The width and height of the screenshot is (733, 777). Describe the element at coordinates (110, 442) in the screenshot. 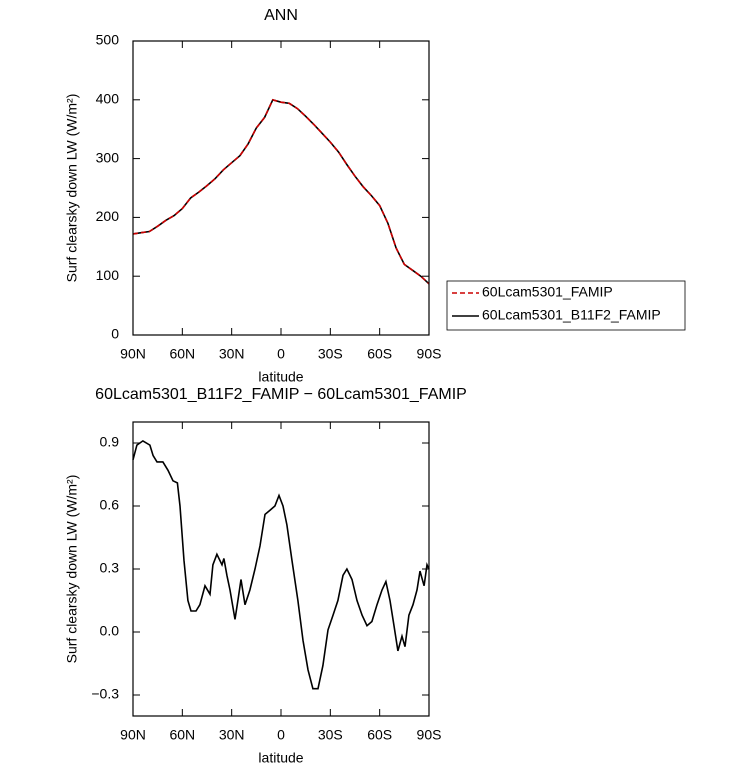

I see `y-tick-label: 0.9` at that location.